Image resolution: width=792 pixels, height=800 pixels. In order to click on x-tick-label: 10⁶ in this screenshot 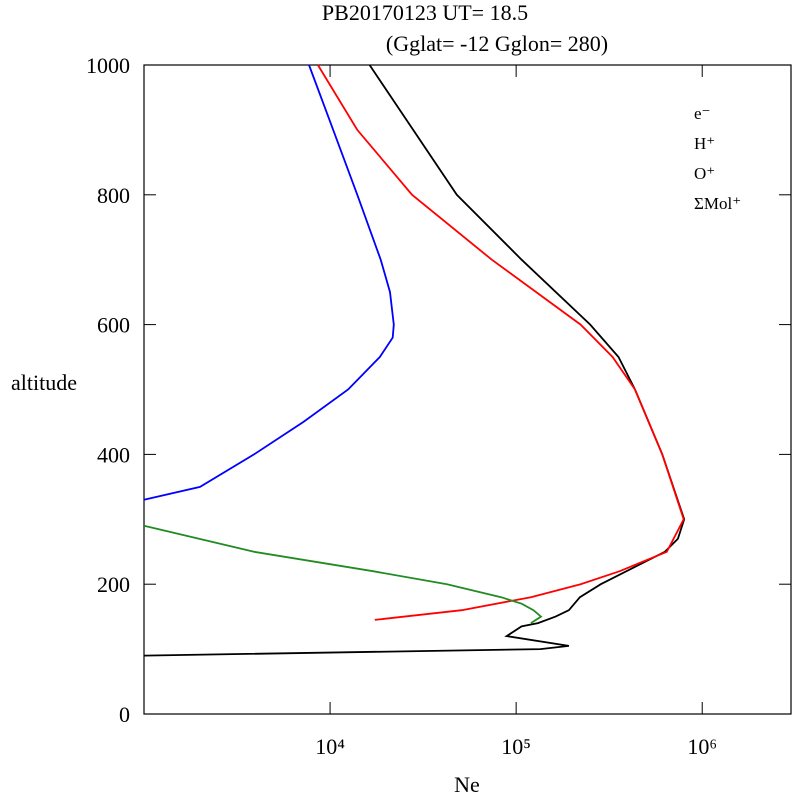, I will do `click(702, 746)`.